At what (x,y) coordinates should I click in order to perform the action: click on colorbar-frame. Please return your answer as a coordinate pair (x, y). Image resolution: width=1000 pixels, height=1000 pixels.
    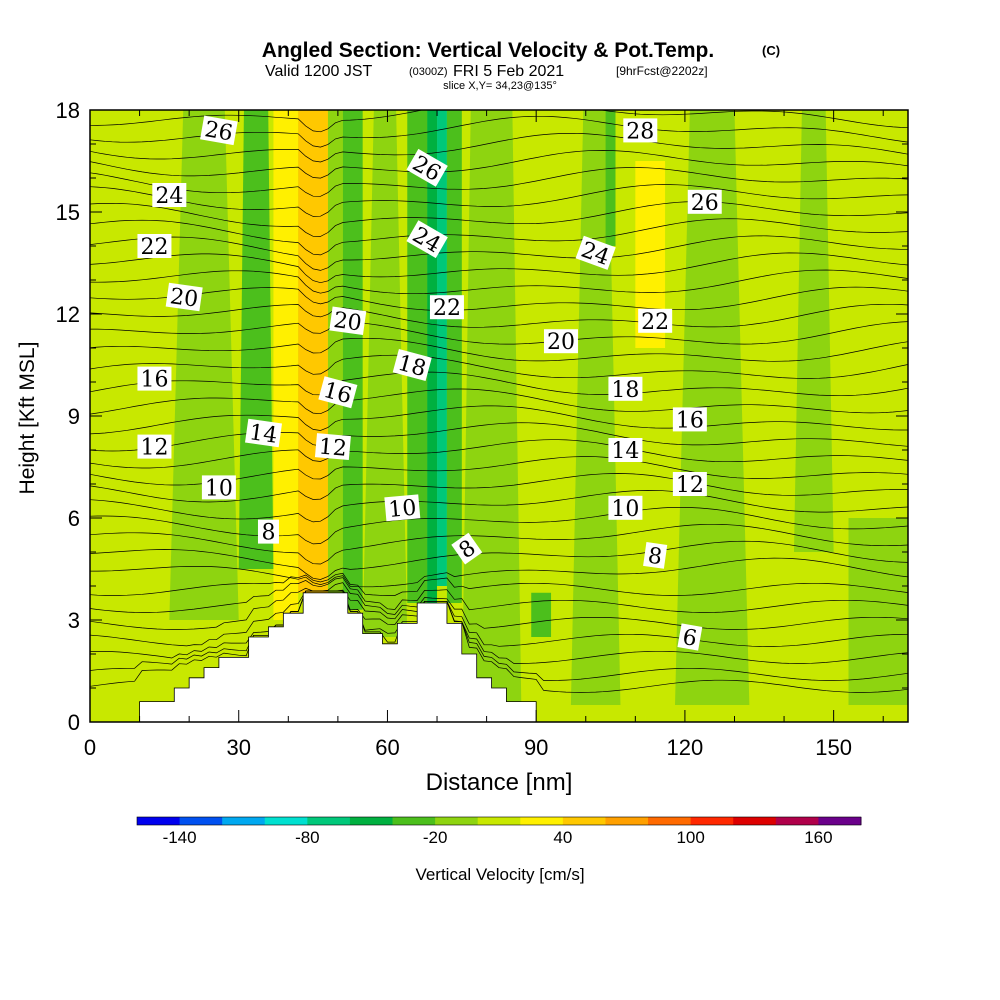
    Looking at the image, I should click on (499, 821).